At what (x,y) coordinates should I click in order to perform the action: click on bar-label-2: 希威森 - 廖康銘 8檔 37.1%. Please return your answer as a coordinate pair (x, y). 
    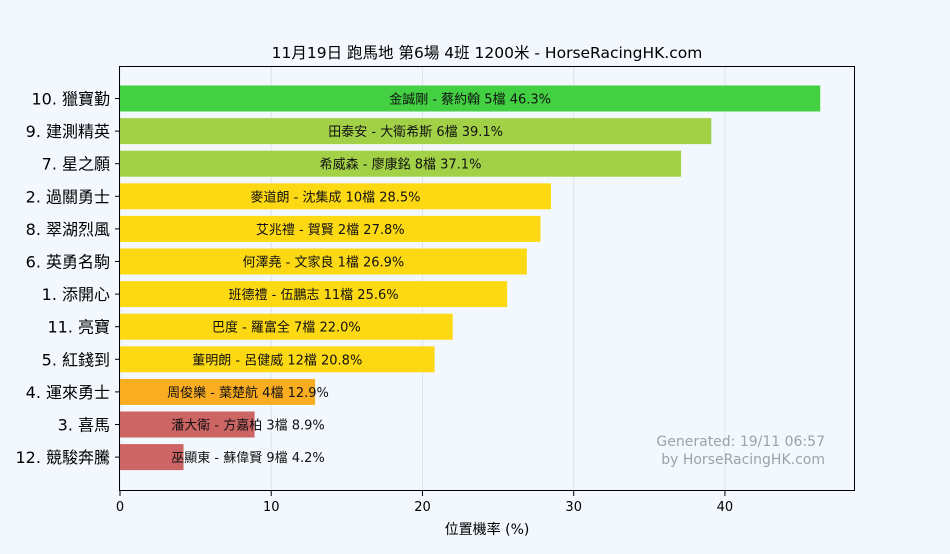
    Looking at the image, I should click on (401, 165).